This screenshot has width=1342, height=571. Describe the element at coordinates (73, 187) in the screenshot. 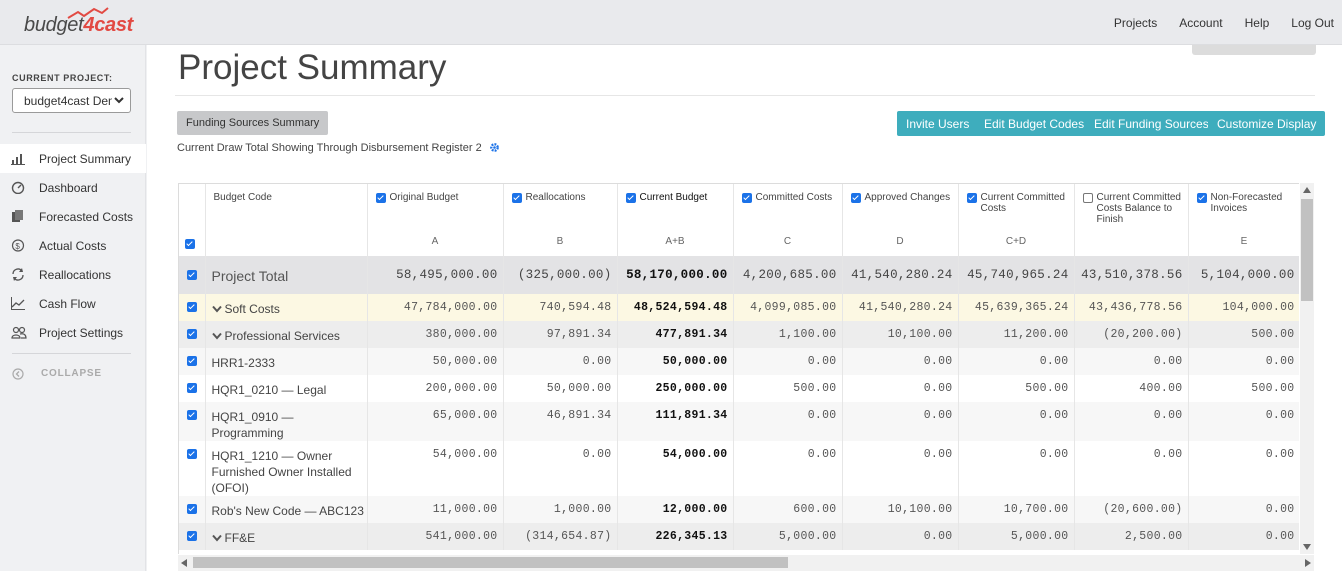

I see `sidebar-item-dashboard: Dashboard` at that location.